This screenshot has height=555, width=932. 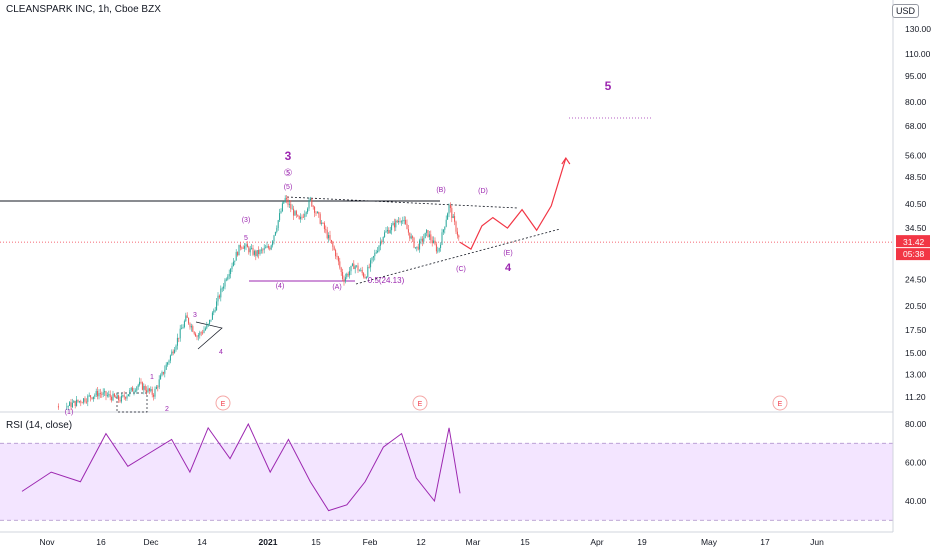 I want to click on x-tick-label: Dec, so click(x=151, y=542).